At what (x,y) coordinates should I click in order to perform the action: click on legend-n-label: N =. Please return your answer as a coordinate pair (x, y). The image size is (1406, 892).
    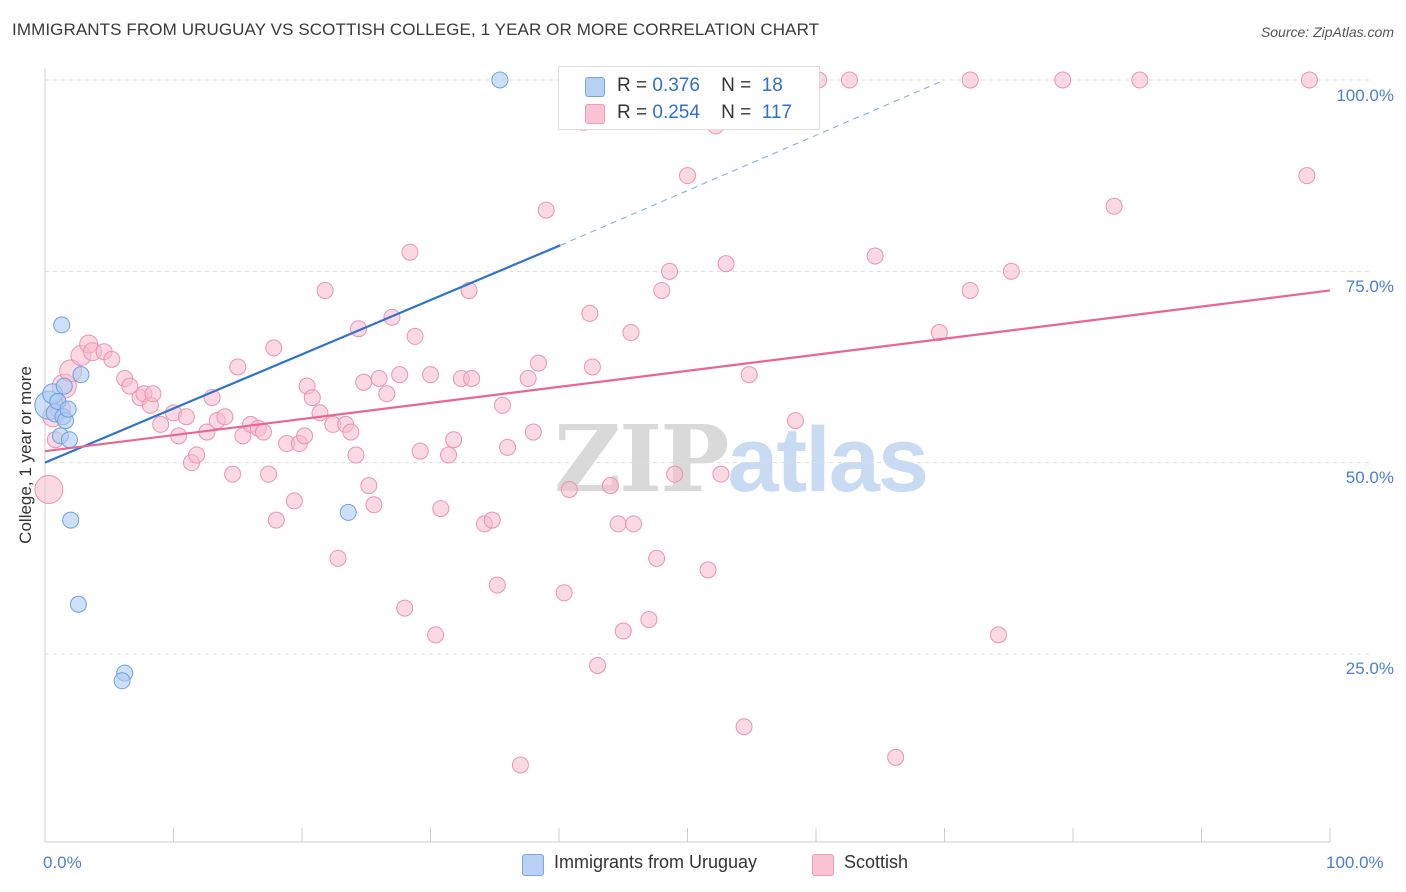
    Looking at the image, I should click on (736, 112).